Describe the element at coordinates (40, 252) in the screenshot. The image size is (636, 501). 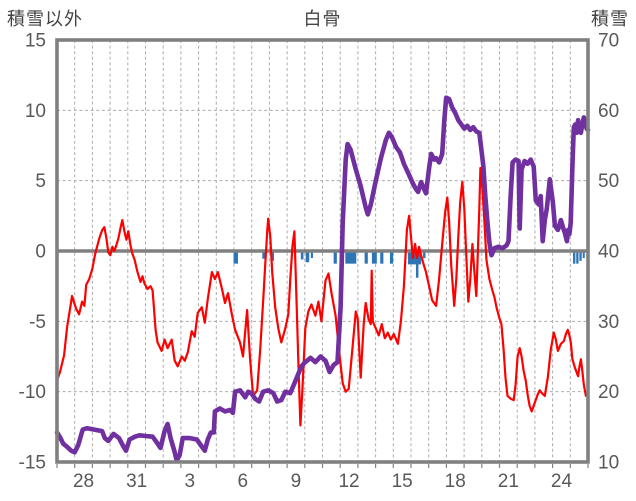
I see `left-axis-tick: 0` at that location.